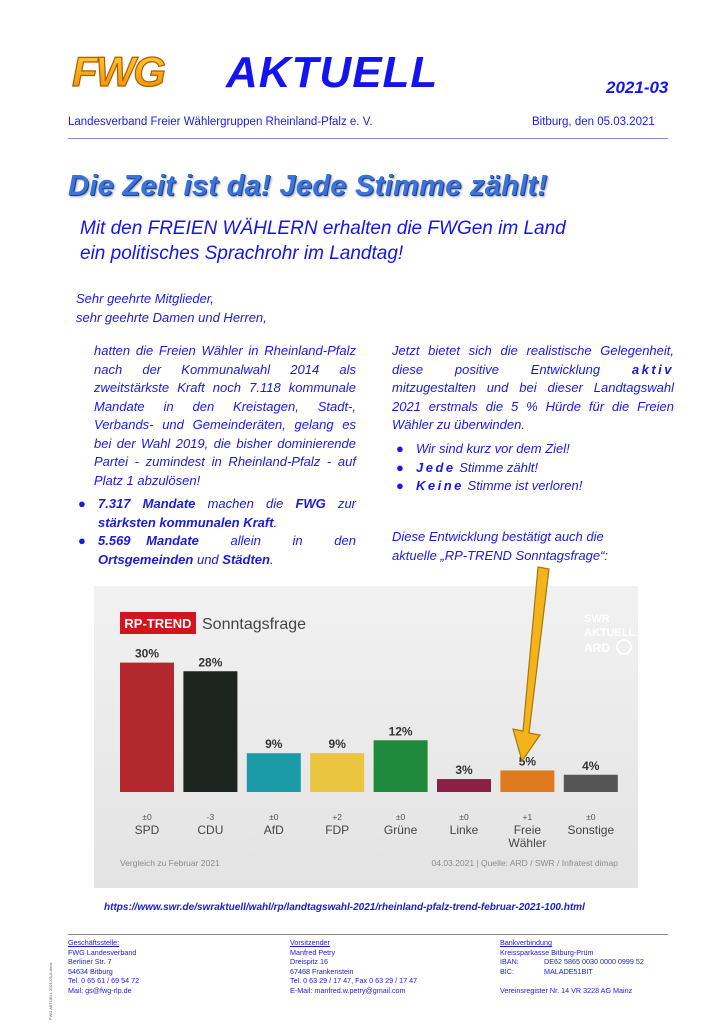 The height and width of the screenshot is (1024, 724). What do you see at coordinates (464, 770) in the screenshot?
I see `bar-value-label: 3%` at bounding box center [464, 770].